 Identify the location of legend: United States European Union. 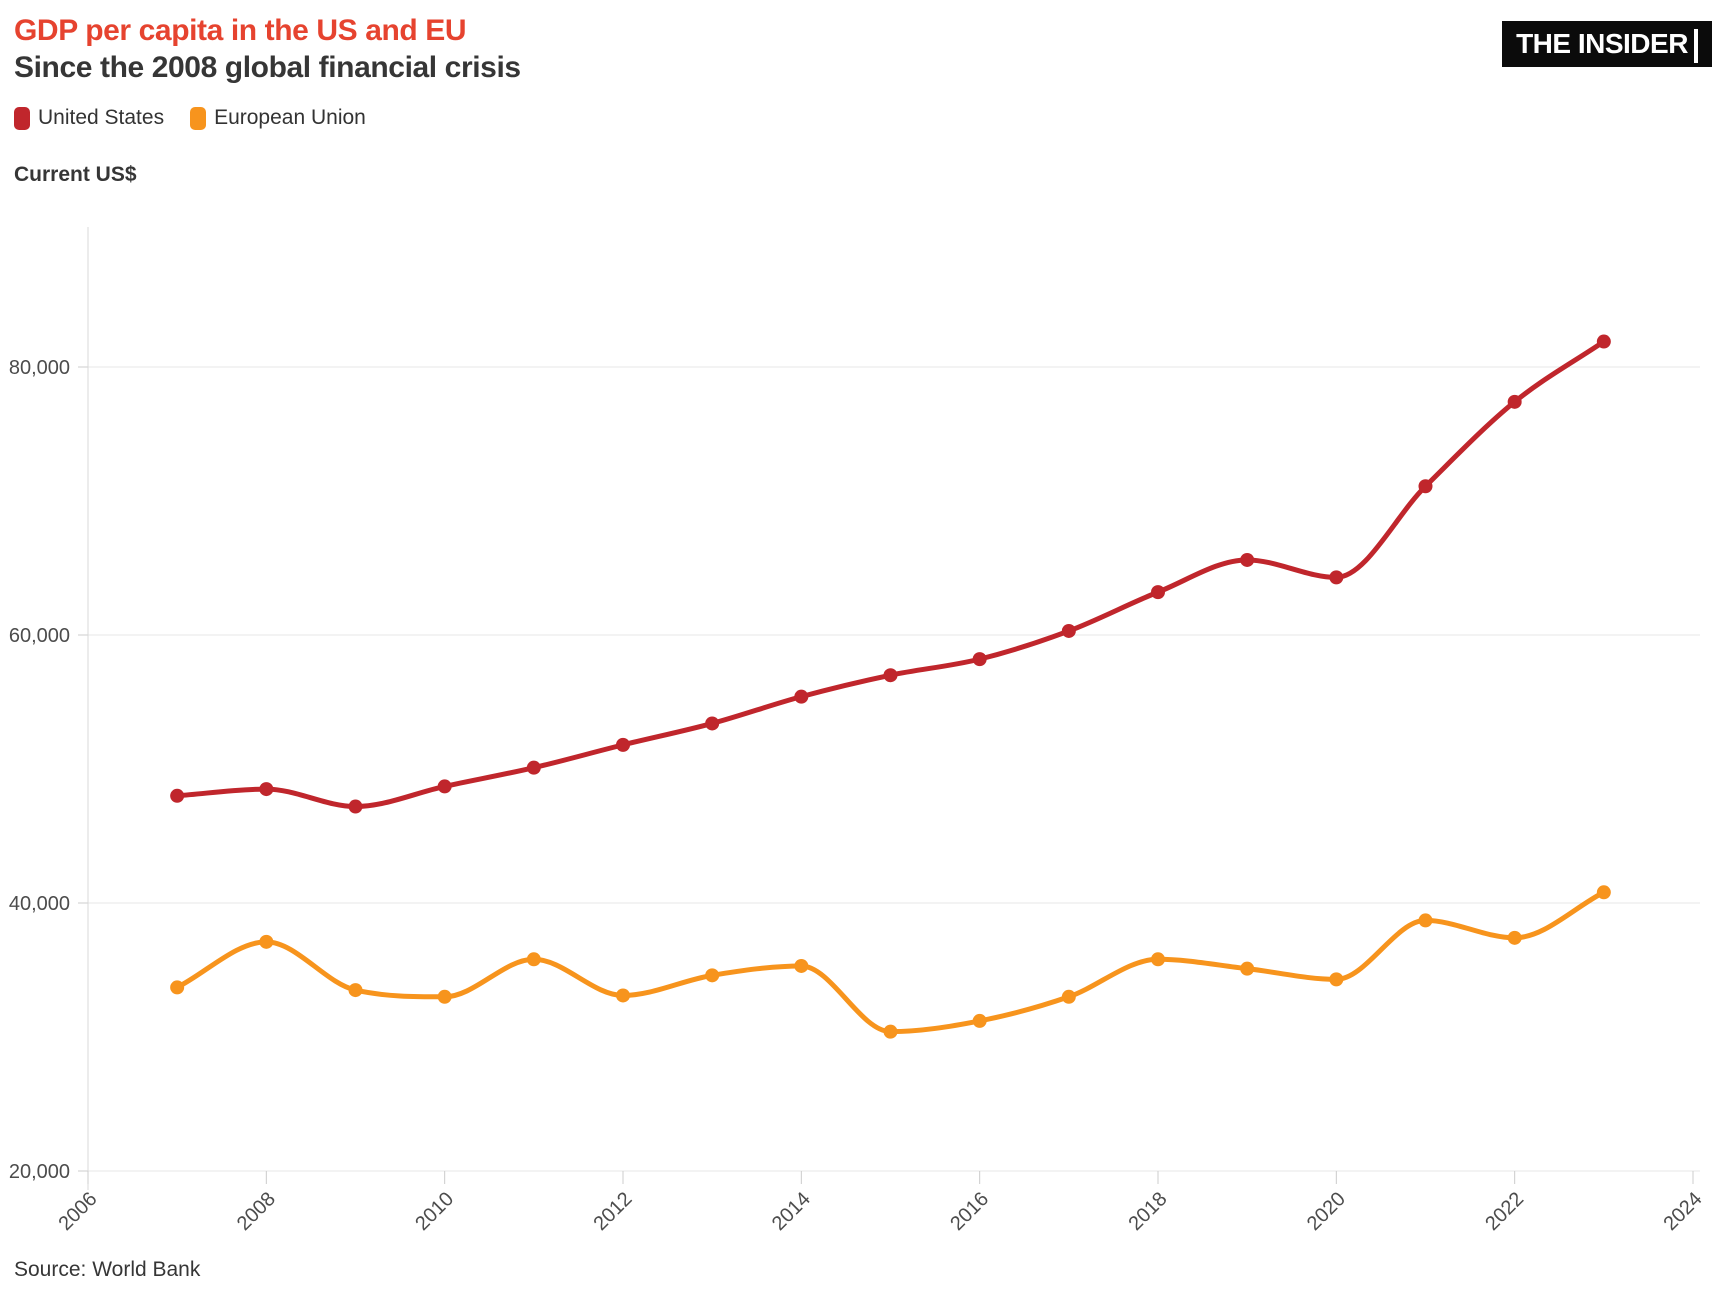
(190, 118).